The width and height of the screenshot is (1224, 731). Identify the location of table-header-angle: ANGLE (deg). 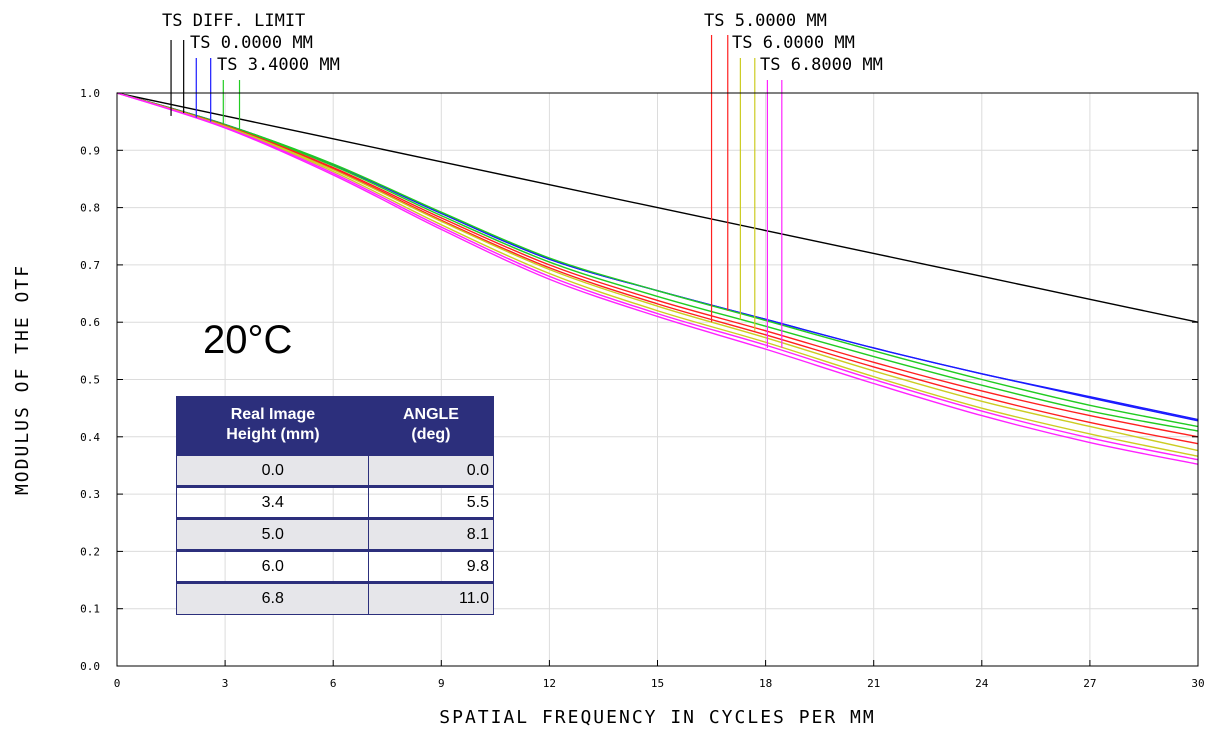
(431, 426).